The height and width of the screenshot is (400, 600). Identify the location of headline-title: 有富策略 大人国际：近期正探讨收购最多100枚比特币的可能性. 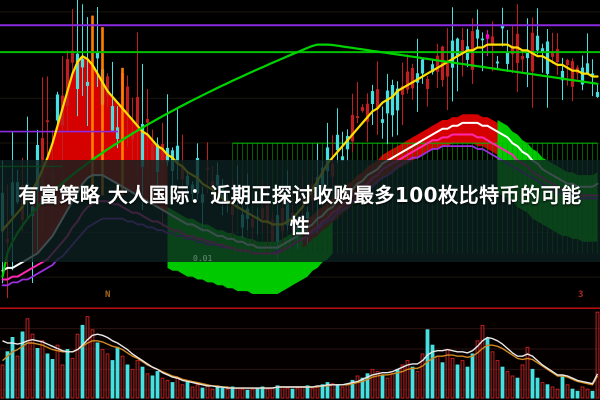
(300, 210).